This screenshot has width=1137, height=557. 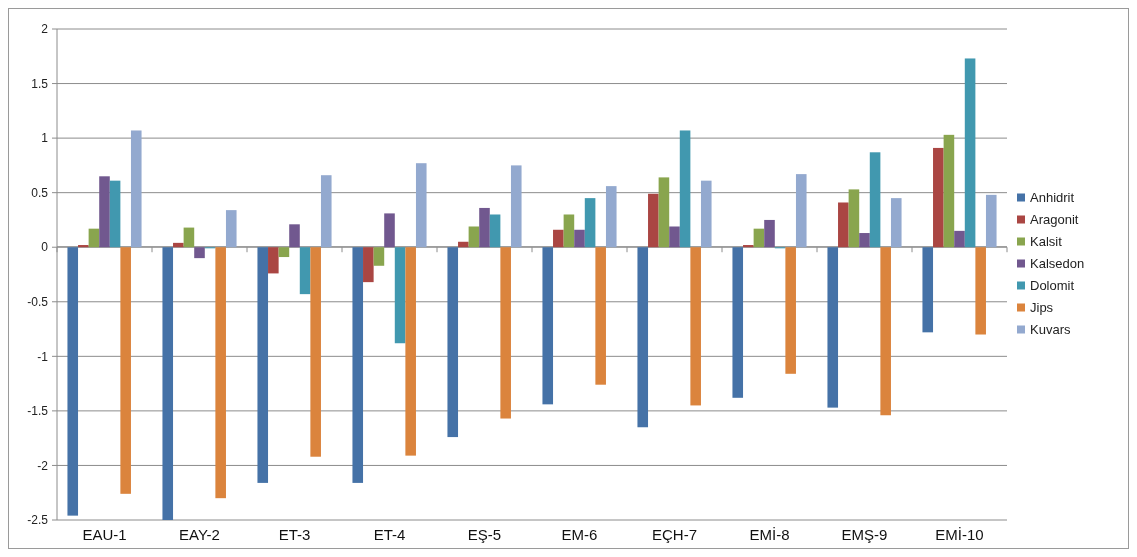 I want to click on y-tick-label: 1.5, so click(x=40, y=83).